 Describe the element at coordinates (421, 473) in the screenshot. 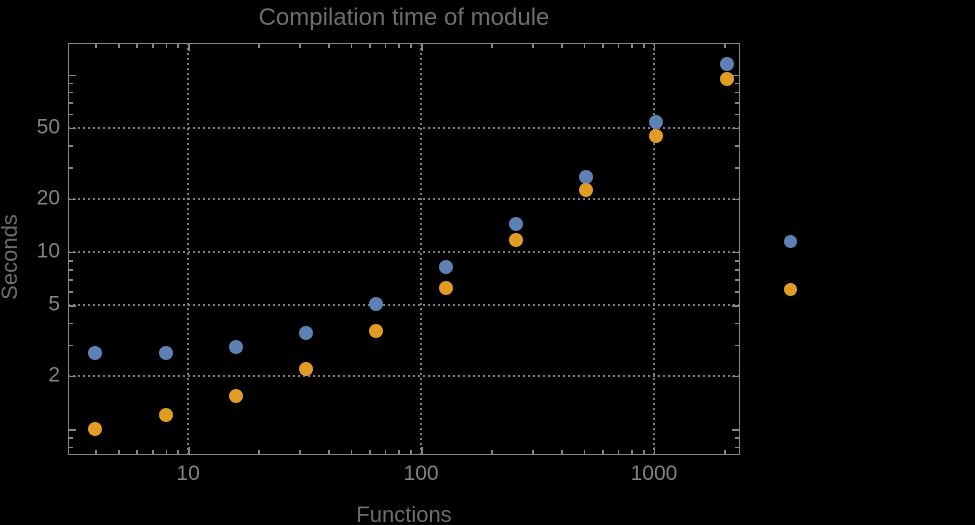

I see `x-tick-label: 100` at that location.